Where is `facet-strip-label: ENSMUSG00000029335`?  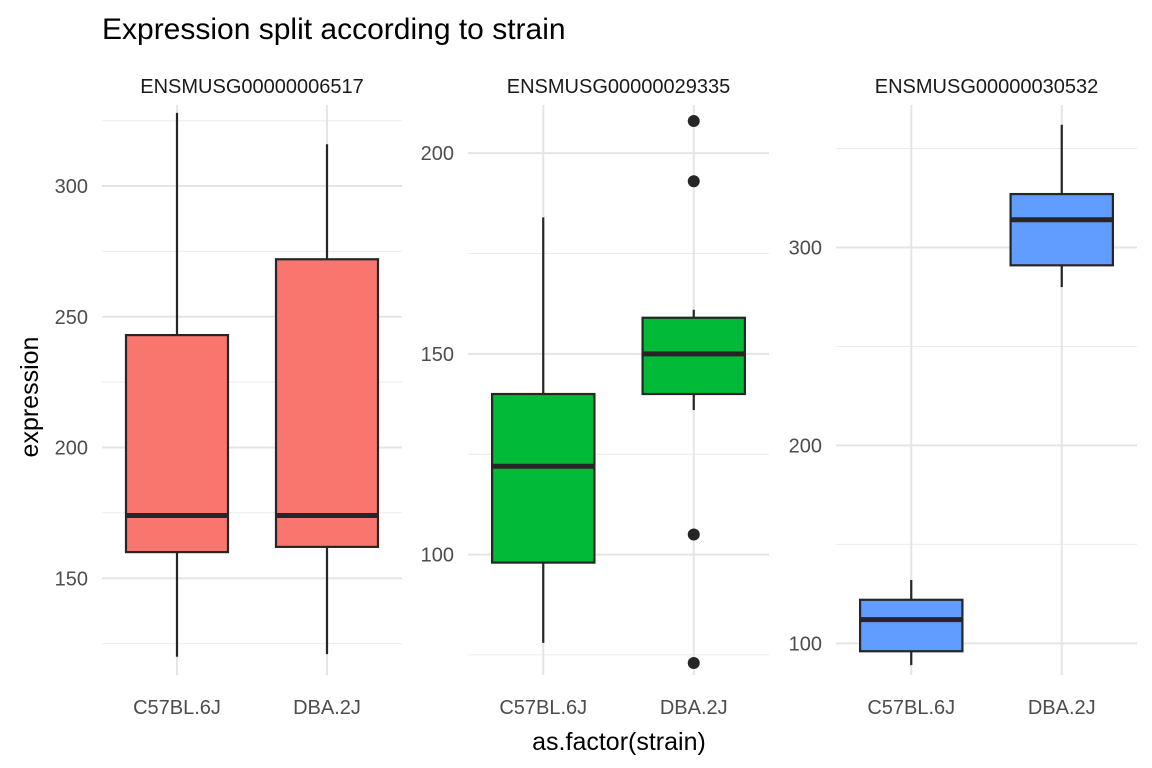 facet-strip-label: ENSMUSG00000029335 is located at coordinates (618, 87).